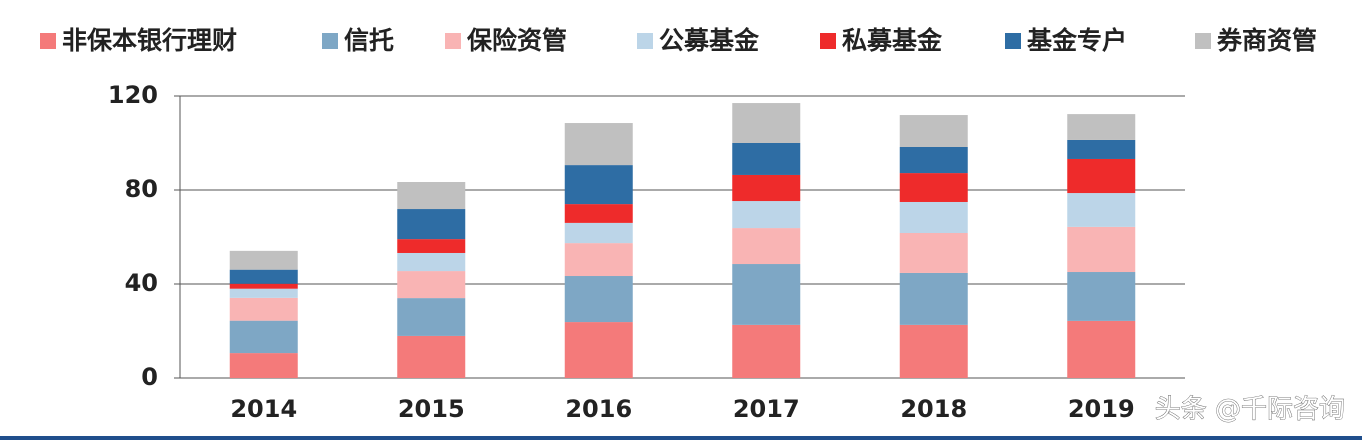 This screenshot has width=1362, height=444. Describe the element at coordinates (933, 409) in the screenshot. I see `x-tick-label: 2018` at that location.